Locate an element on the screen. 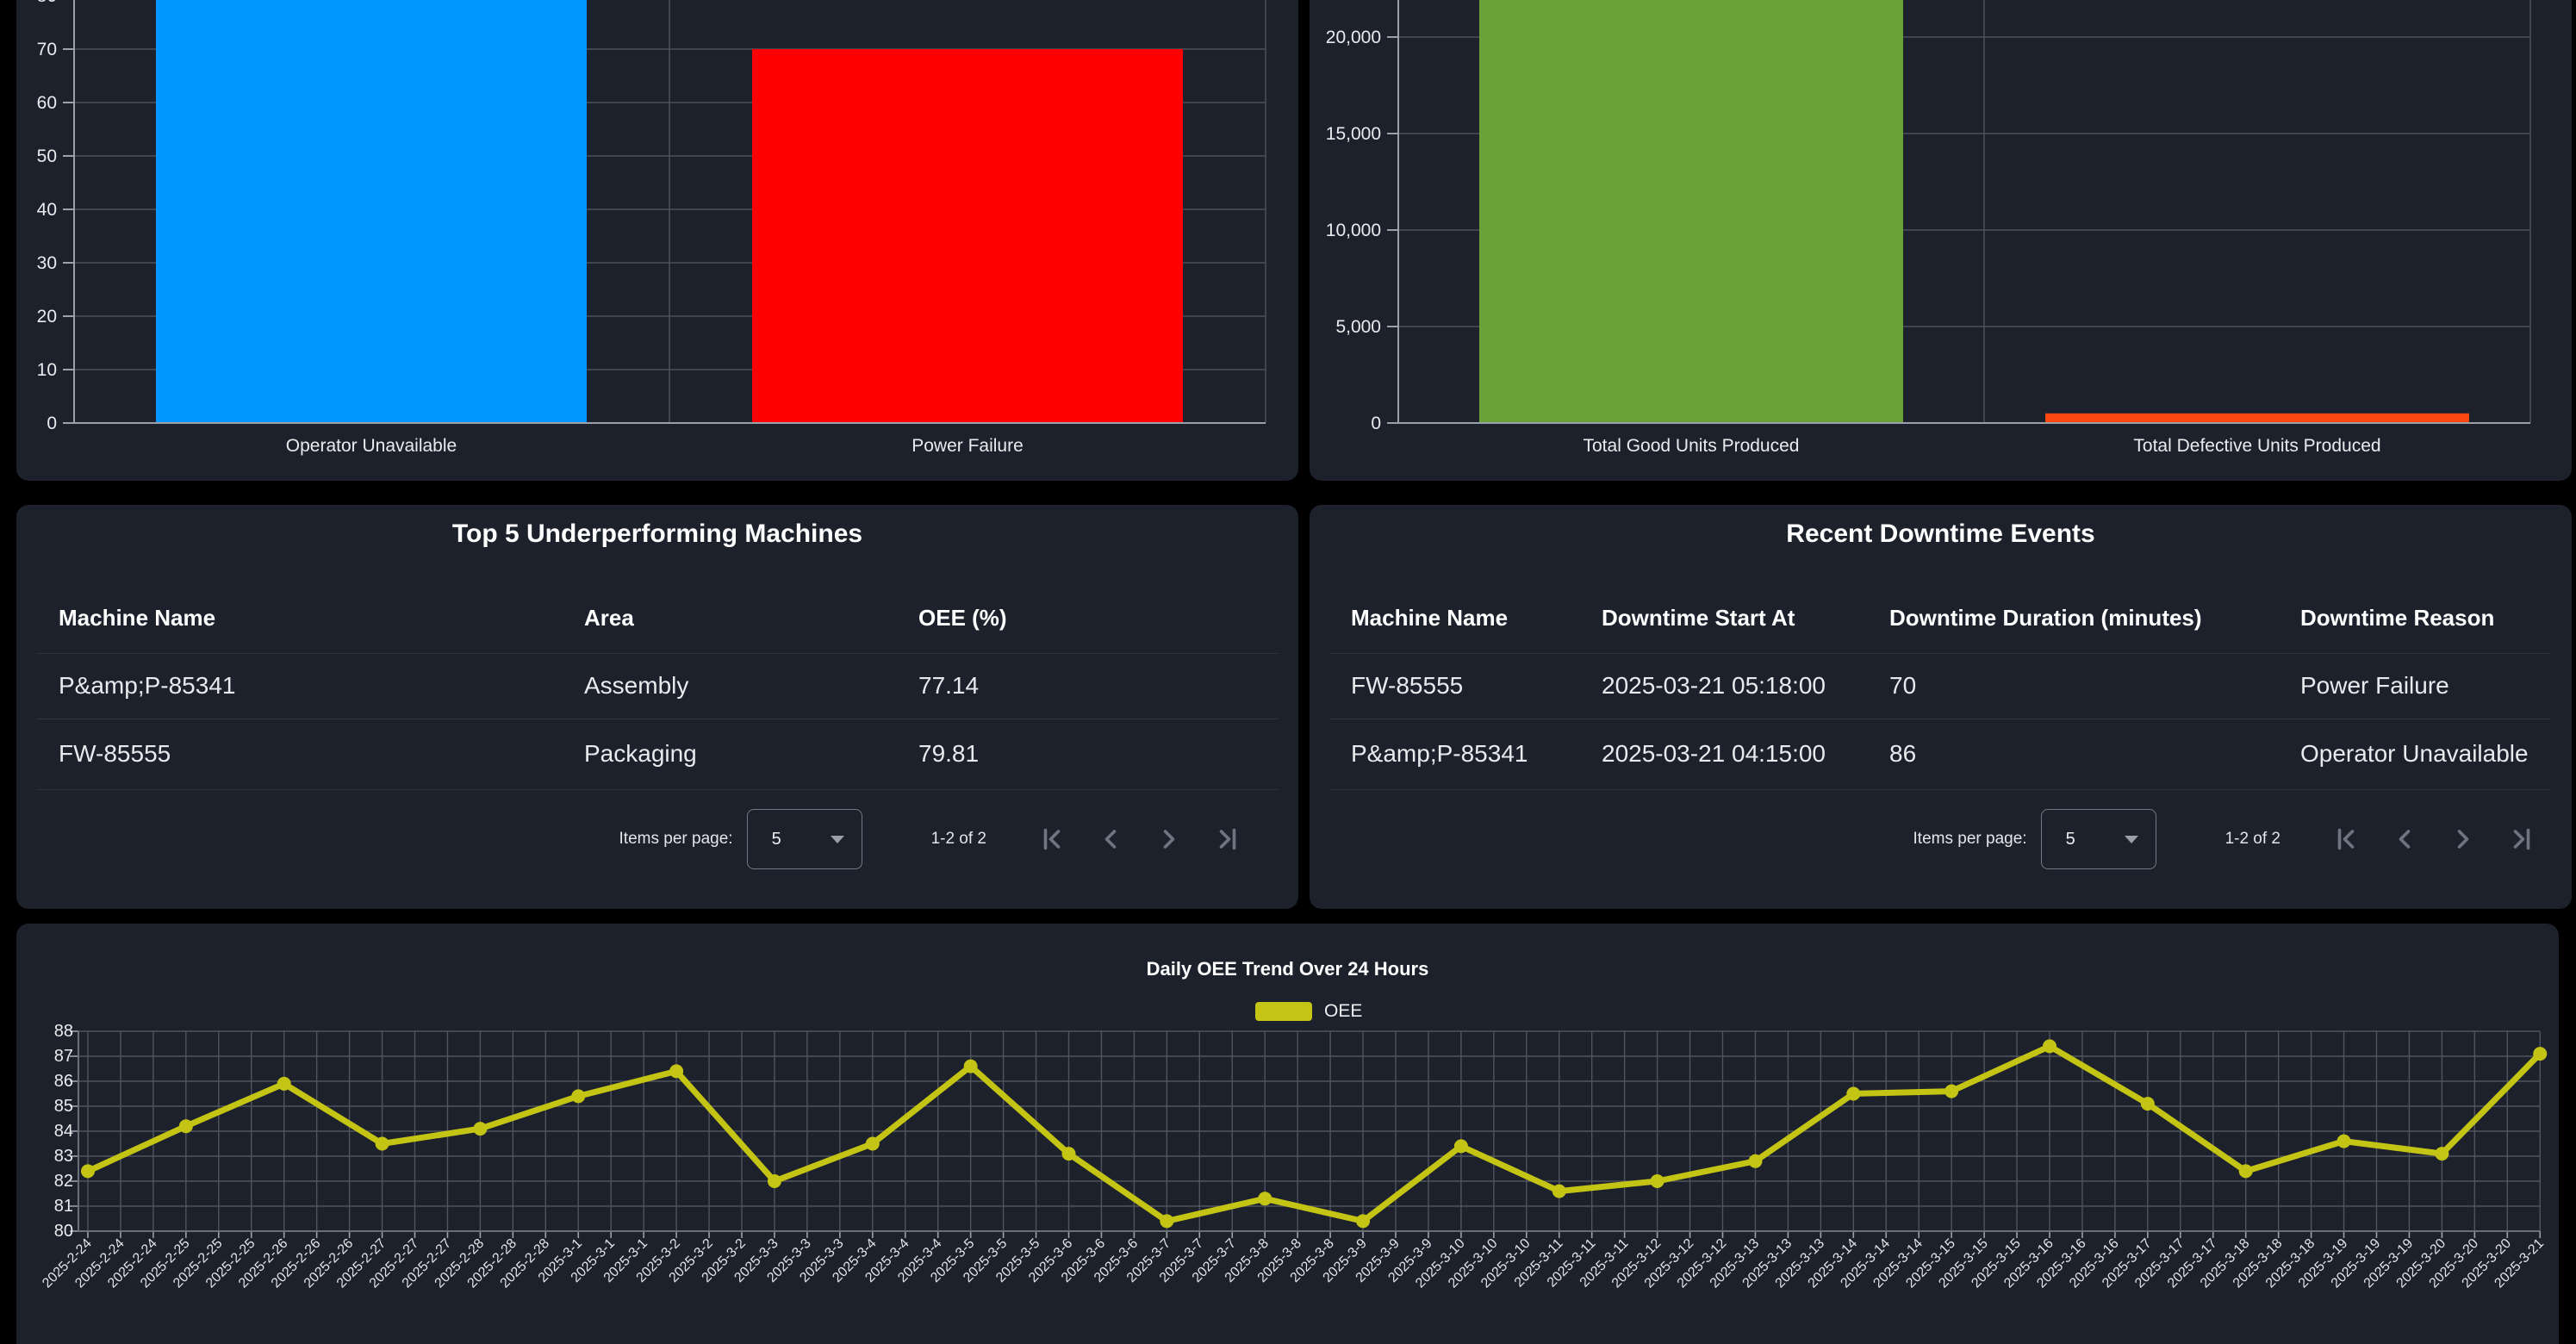  dropdown-arrow-icon is located at coordinates (2131, 839).